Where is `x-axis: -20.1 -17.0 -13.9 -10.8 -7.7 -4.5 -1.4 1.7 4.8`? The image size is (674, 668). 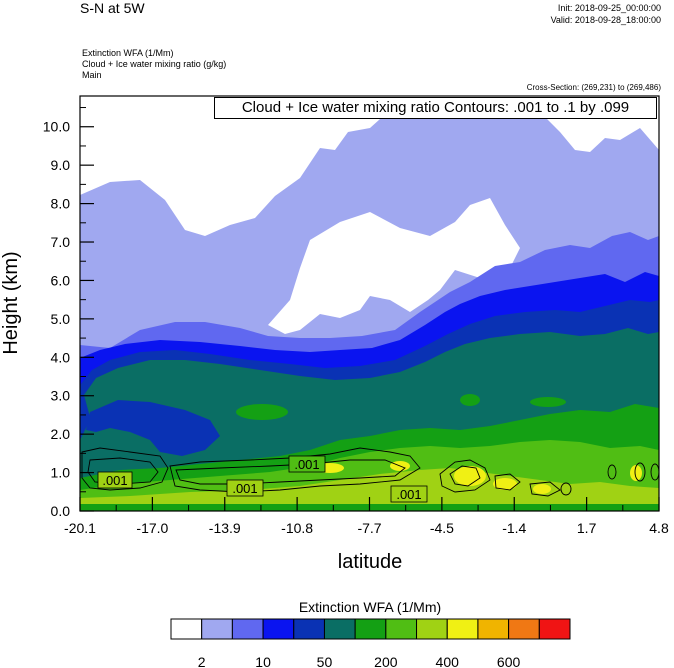
x-axis: -20.1 -17.0 -13.9 -10.8 -7.7 -4.5 -1.4 1.7 4.8 is located at coordinates (366, 516).